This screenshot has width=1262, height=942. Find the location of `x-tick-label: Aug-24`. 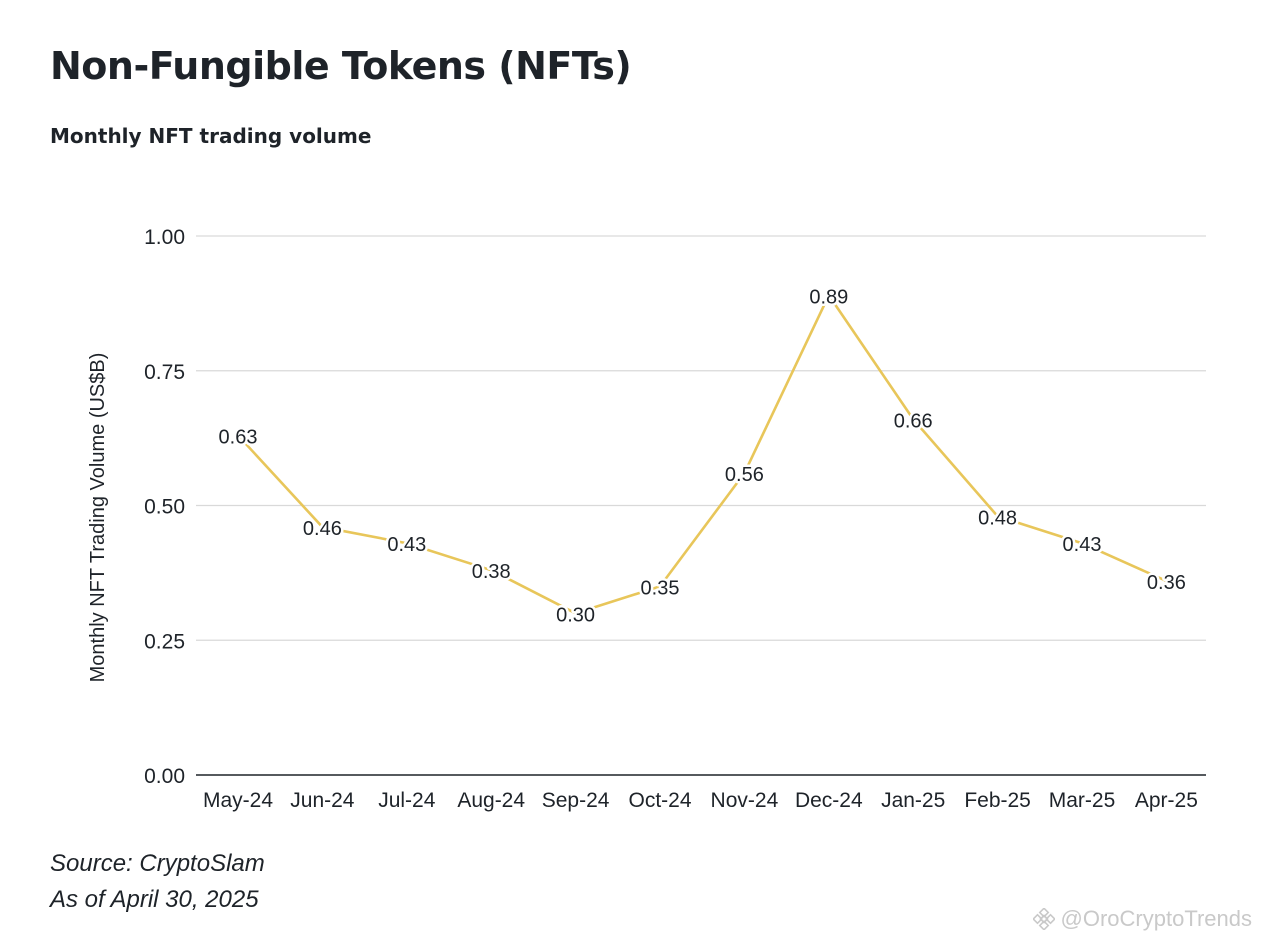

x-tick-label: Aug-24 is located at coordinates (491, 800).